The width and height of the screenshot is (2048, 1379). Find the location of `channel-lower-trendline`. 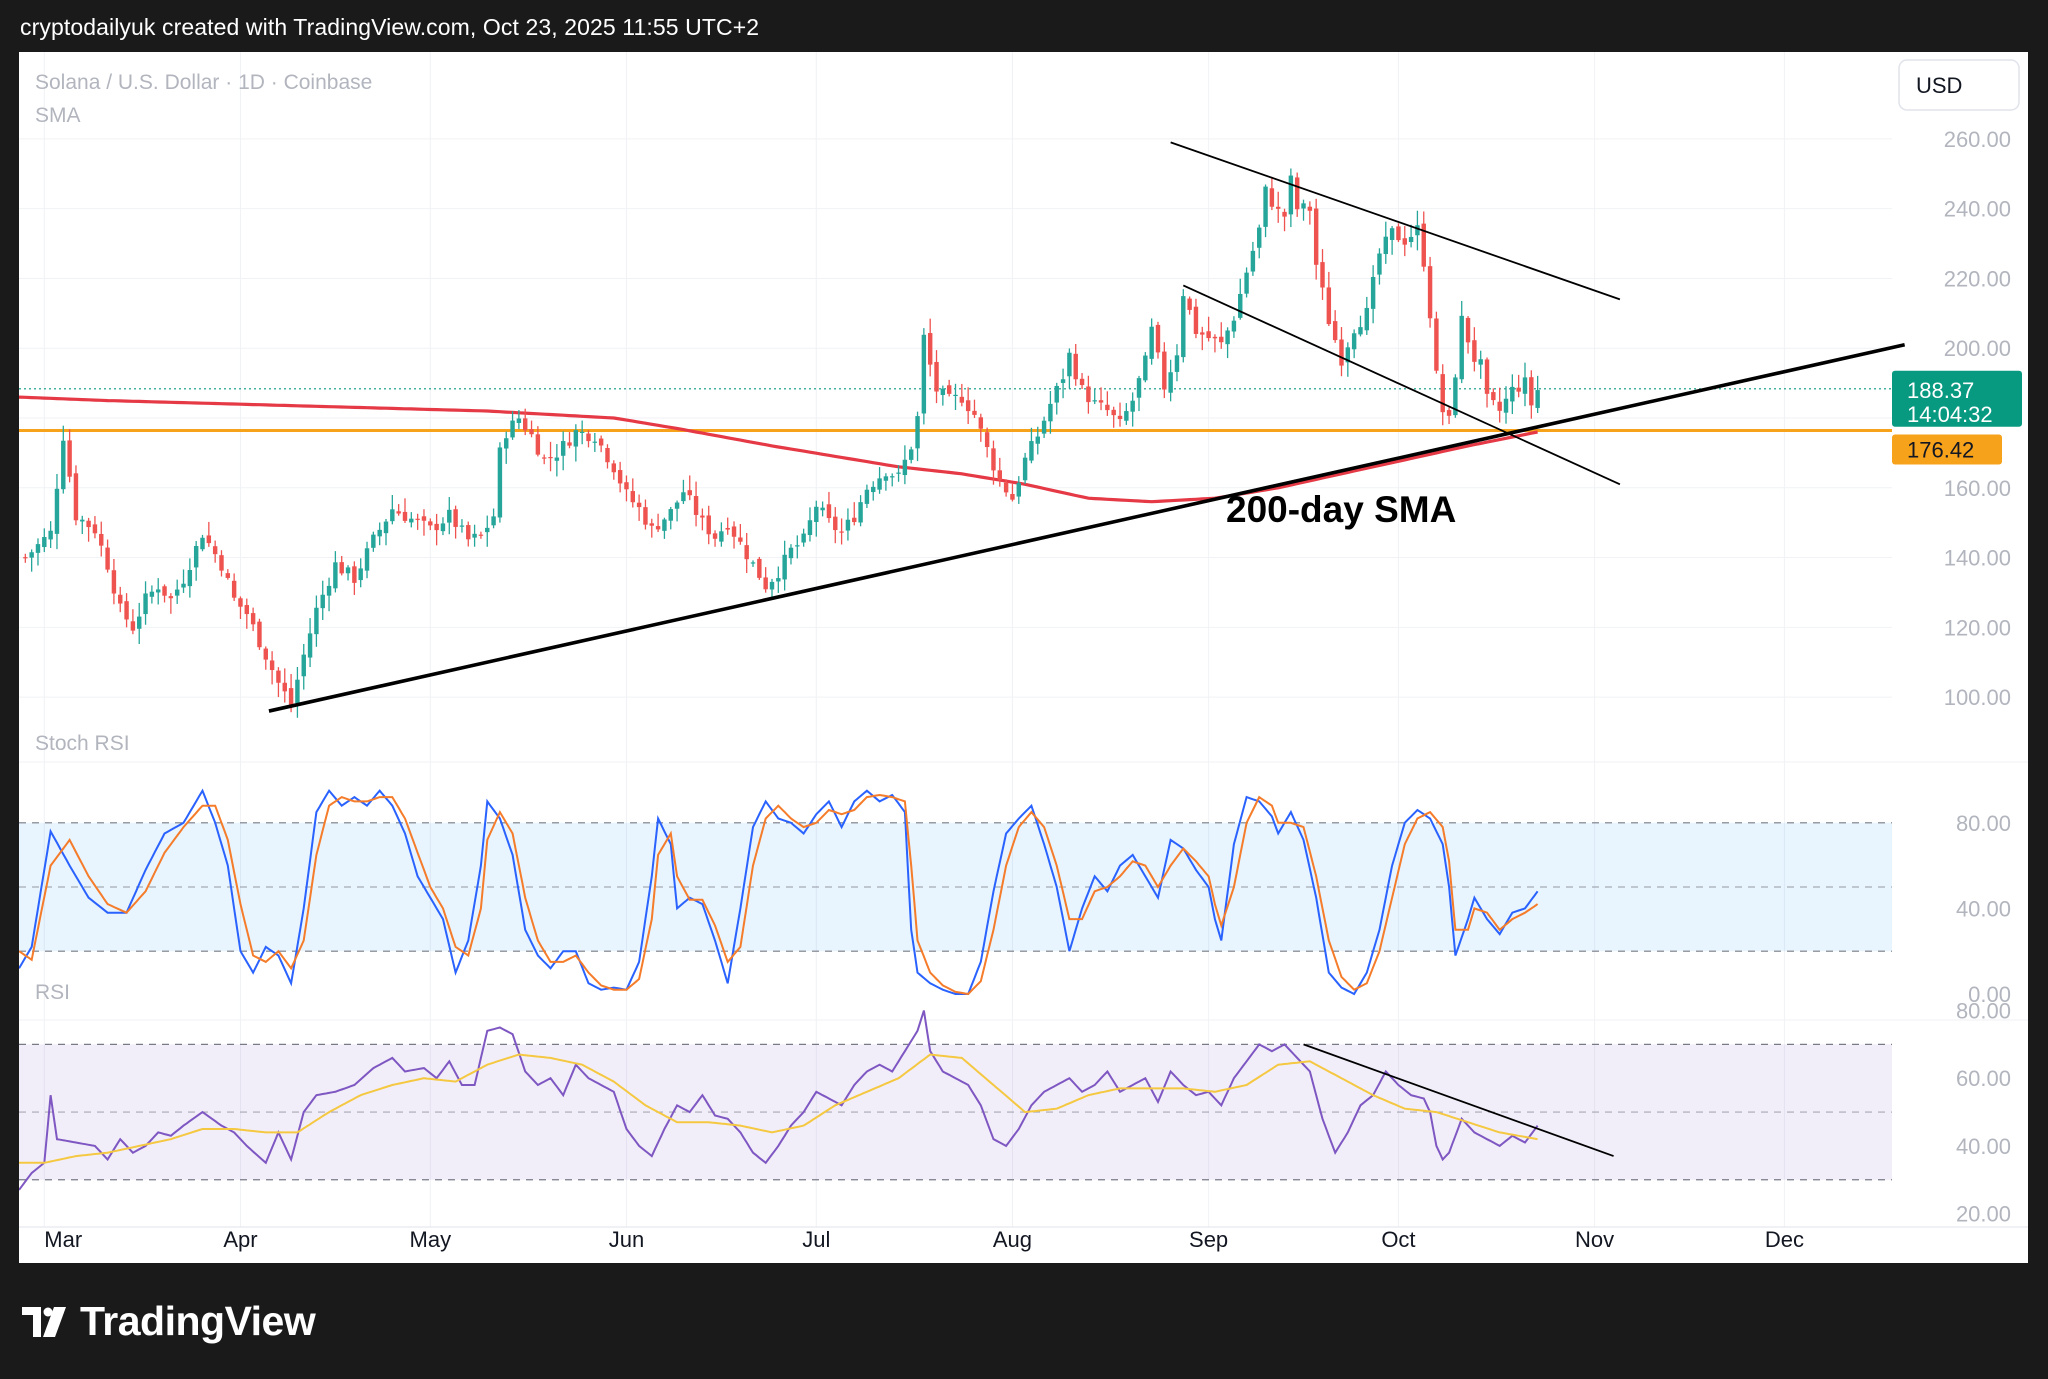

channel-lower-trendline is located at coordinates (1401, 385).